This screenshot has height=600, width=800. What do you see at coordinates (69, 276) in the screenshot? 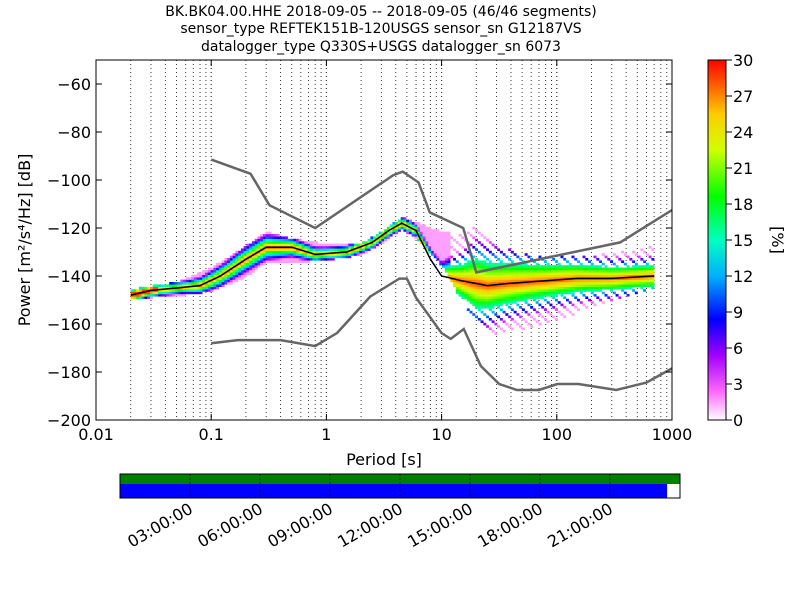
I see `y-tick-label: −140` at bounding box center [69, 276].